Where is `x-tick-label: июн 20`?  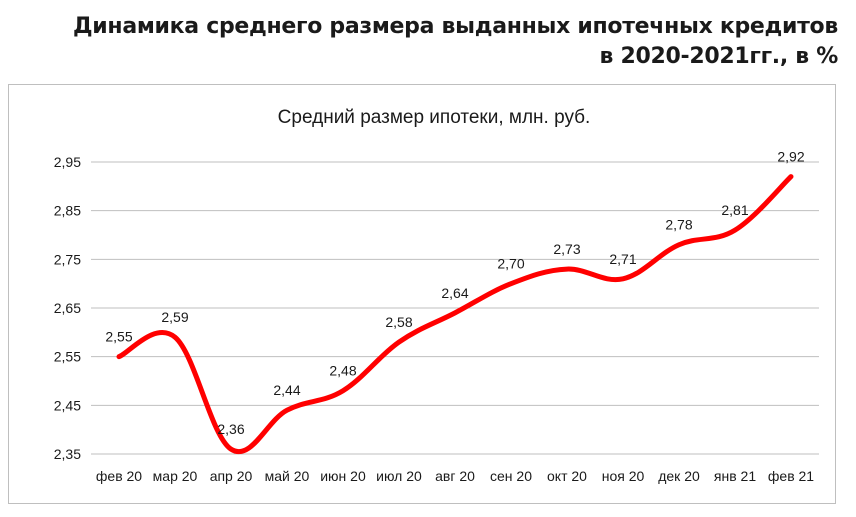 x-tick-label: июн 20 is located at coordinates (343, 476).